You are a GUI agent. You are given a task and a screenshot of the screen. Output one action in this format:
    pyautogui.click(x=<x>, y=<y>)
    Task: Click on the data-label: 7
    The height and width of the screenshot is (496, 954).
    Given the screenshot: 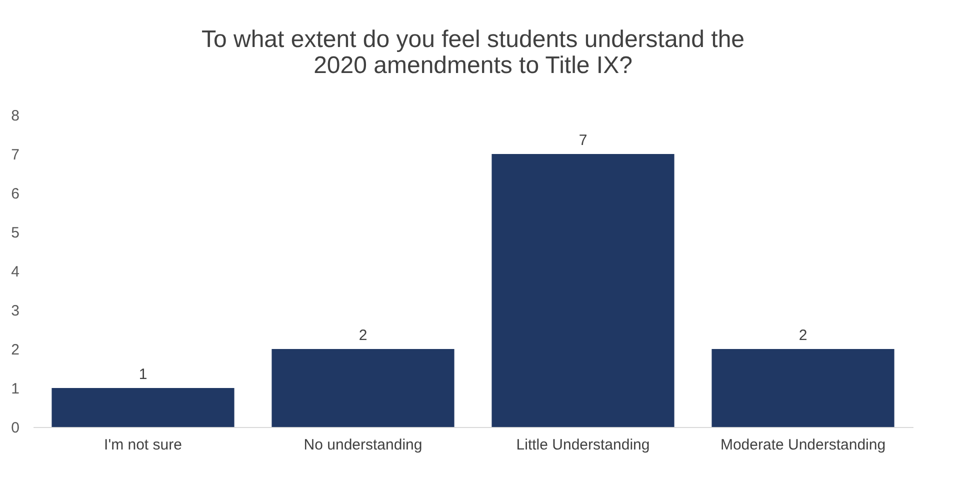 What is the action you would take?
    pyautogui.click(x=583, y=140)
    